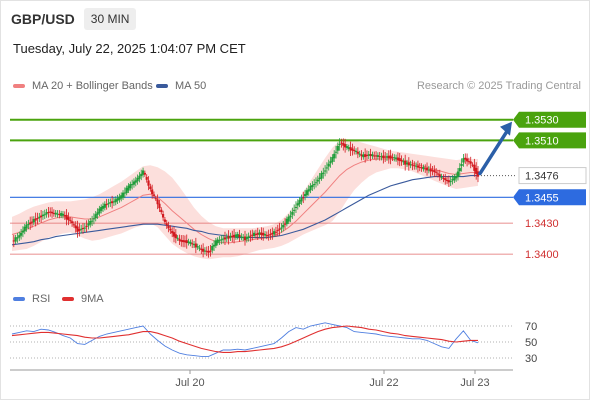 The height and width of the screenshot is (400, 590). What do you see at coordinates (552, 176) in the screenshot?
I see `current-price-tag` at bounding box center [552, 176].